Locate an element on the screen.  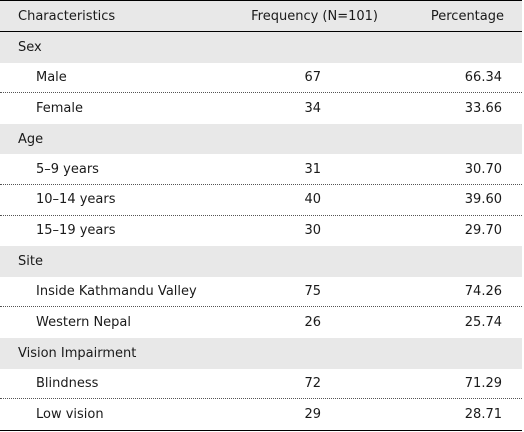
group-label: Vision Impairment is located at coordinates (77, 353).